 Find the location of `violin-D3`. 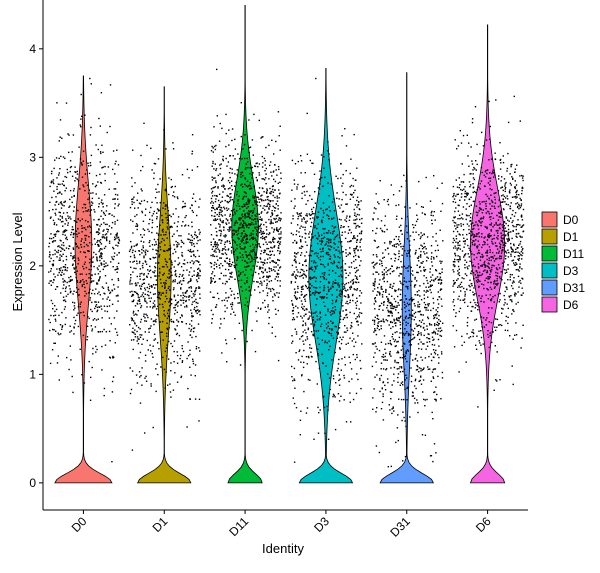

violin-D3 is located at coordinates (325, 275).